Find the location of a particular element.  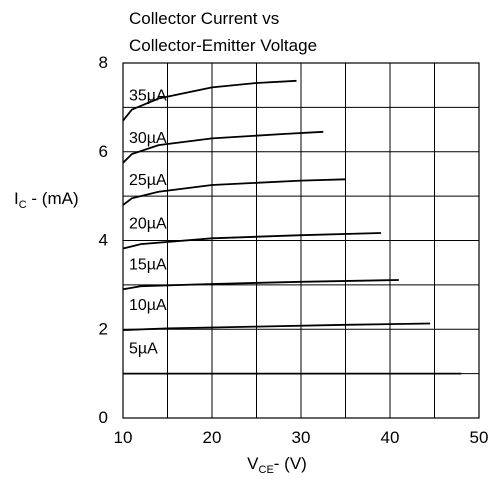

series-label: 10µA is located at coordinates (148, 305).